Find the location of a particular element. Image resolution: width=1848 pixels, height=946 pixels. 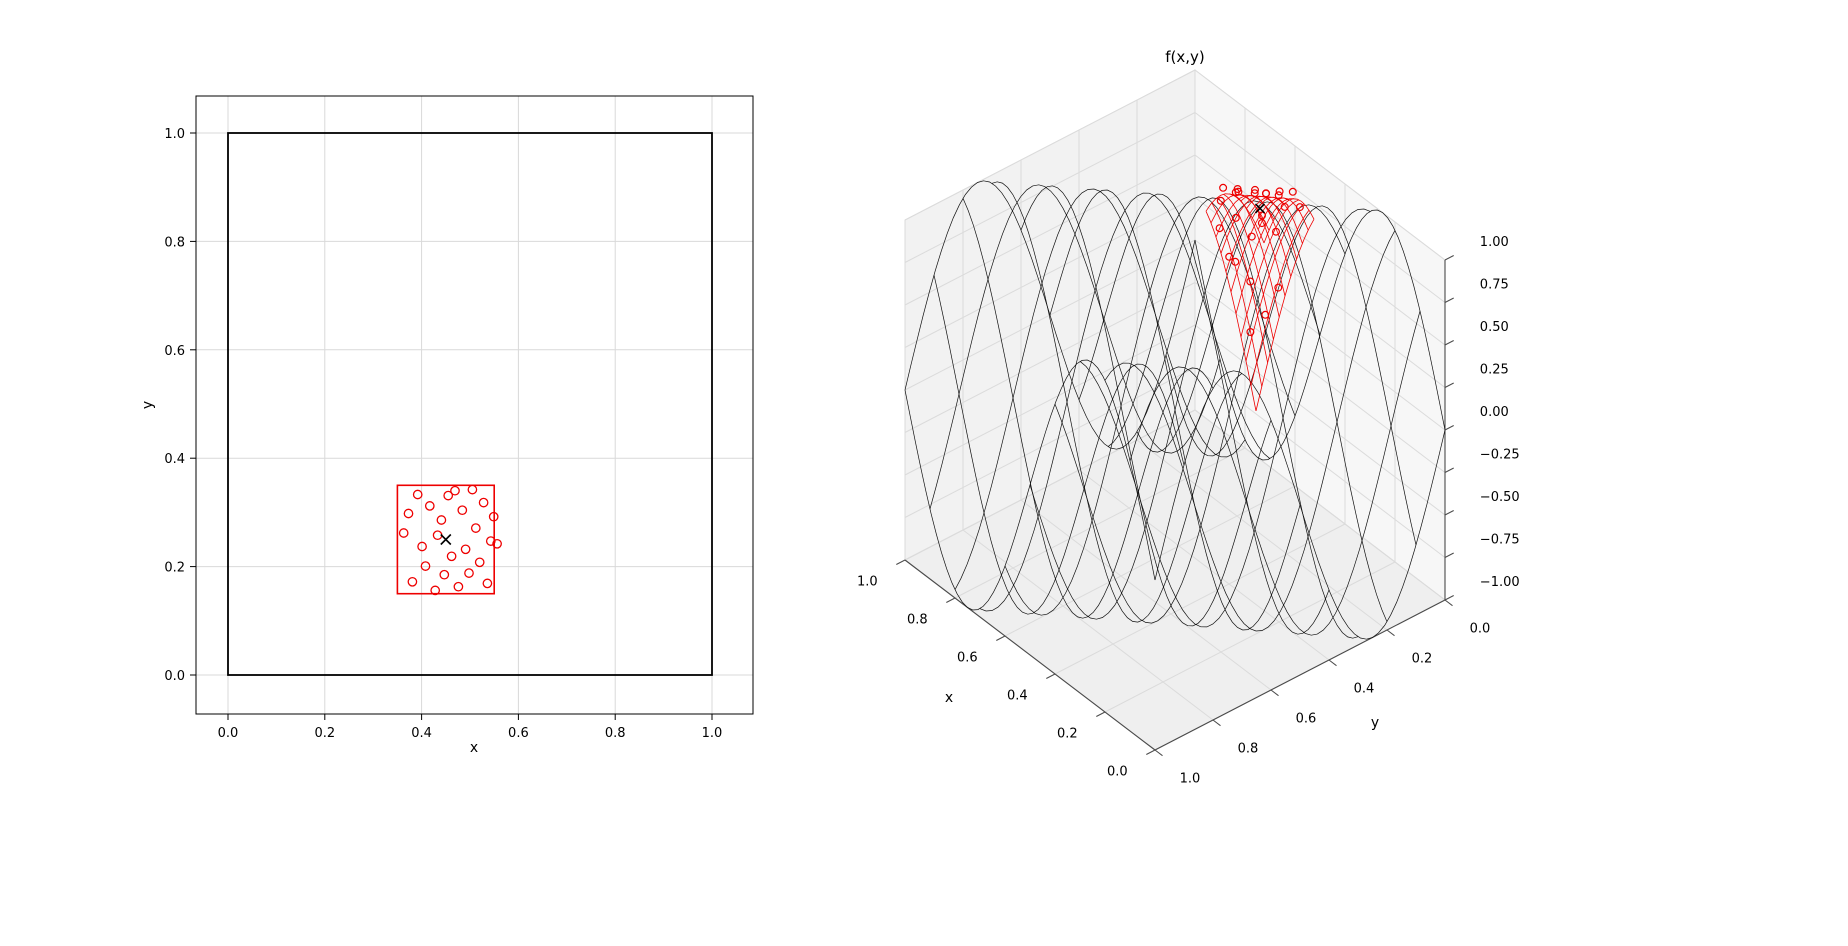

z3-tick-label: 1.00 is located at coordinates (1494, 242).